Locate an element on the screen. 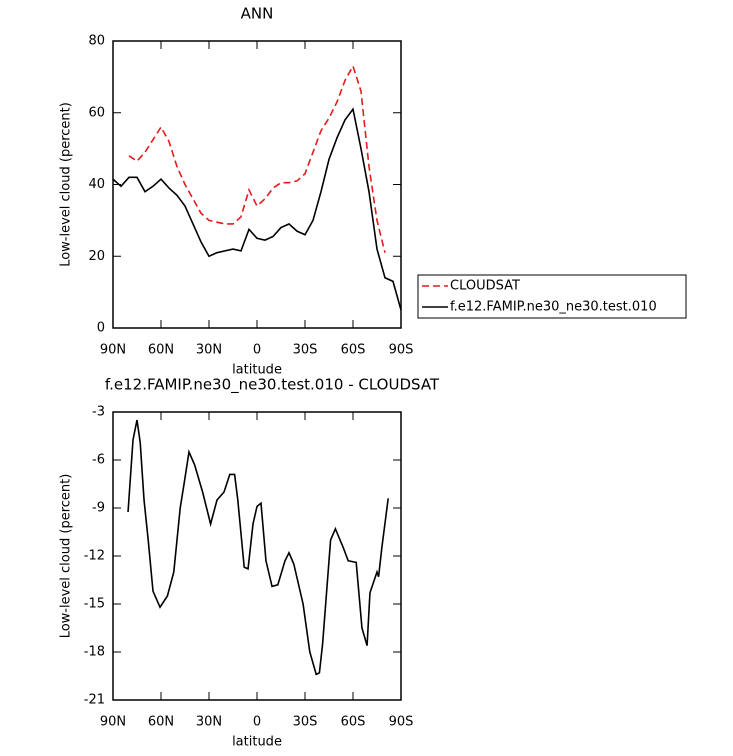 The width and height of the screenshot is (733, 756). y-tick-label: 40 is located at coordinates (96, 184).